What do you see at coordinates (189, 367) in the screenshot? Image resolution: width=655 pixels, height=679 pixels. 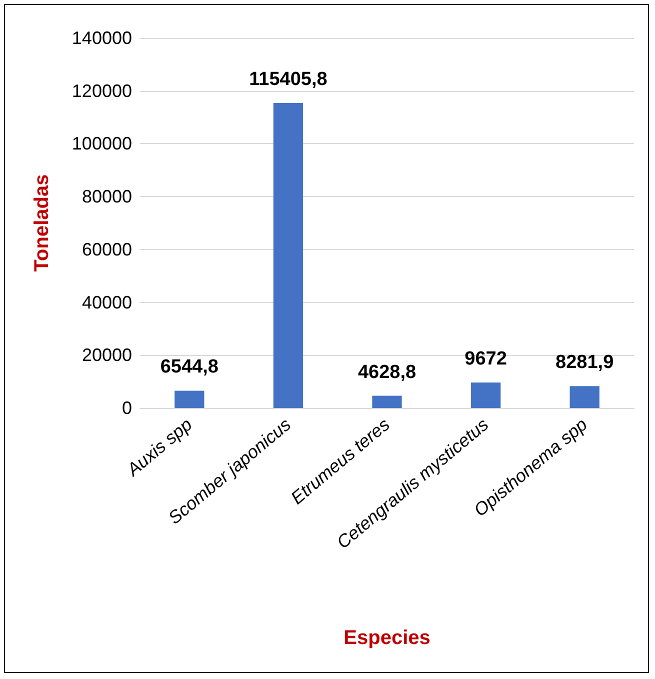 I see `data-label: 6544,8` at bounding box center [189, 367].